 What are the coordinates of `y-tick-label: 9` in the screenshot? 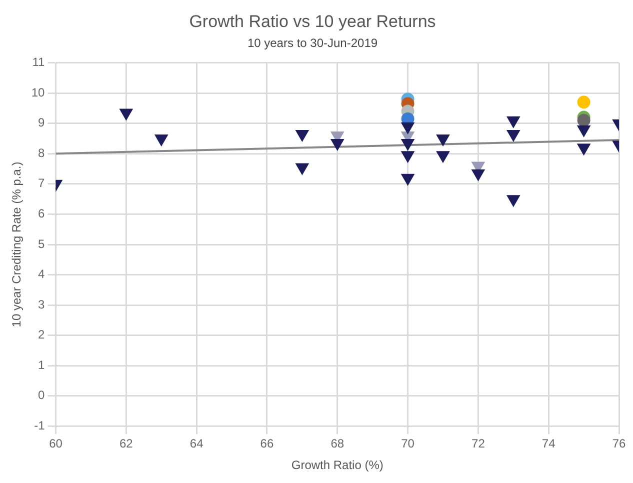 It's located at (42, 123).